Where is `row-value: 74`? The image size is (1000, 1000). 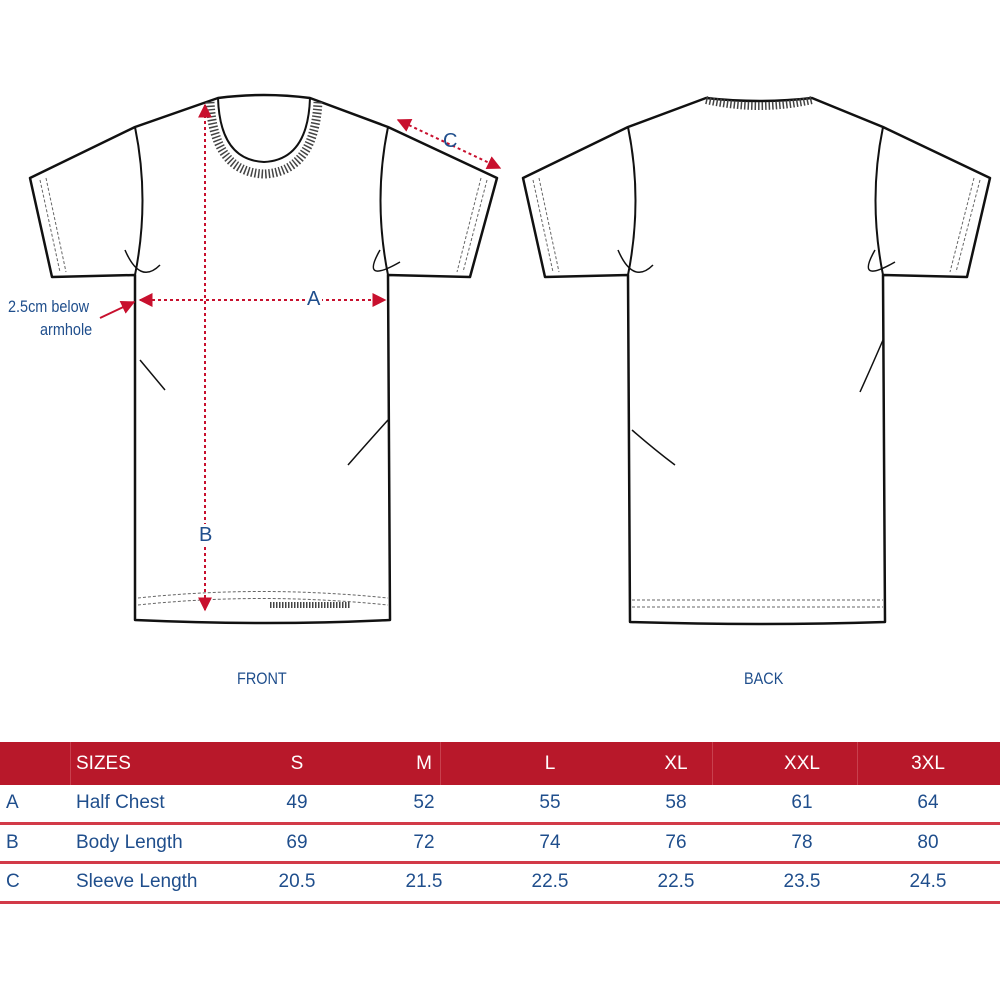 row-value: 74 is located at coordinates (550, 842).